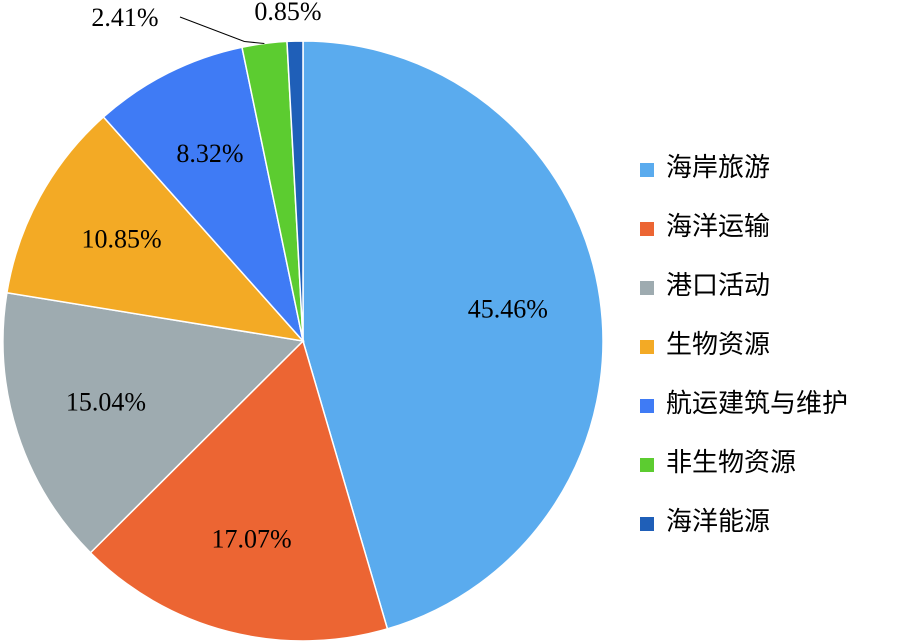 This screenshot has height=644, width=900. What do you see at coordinates (718, 285) in the screenshot?
I see `legend-label: 港口活动` at bounding box center [718, 285].